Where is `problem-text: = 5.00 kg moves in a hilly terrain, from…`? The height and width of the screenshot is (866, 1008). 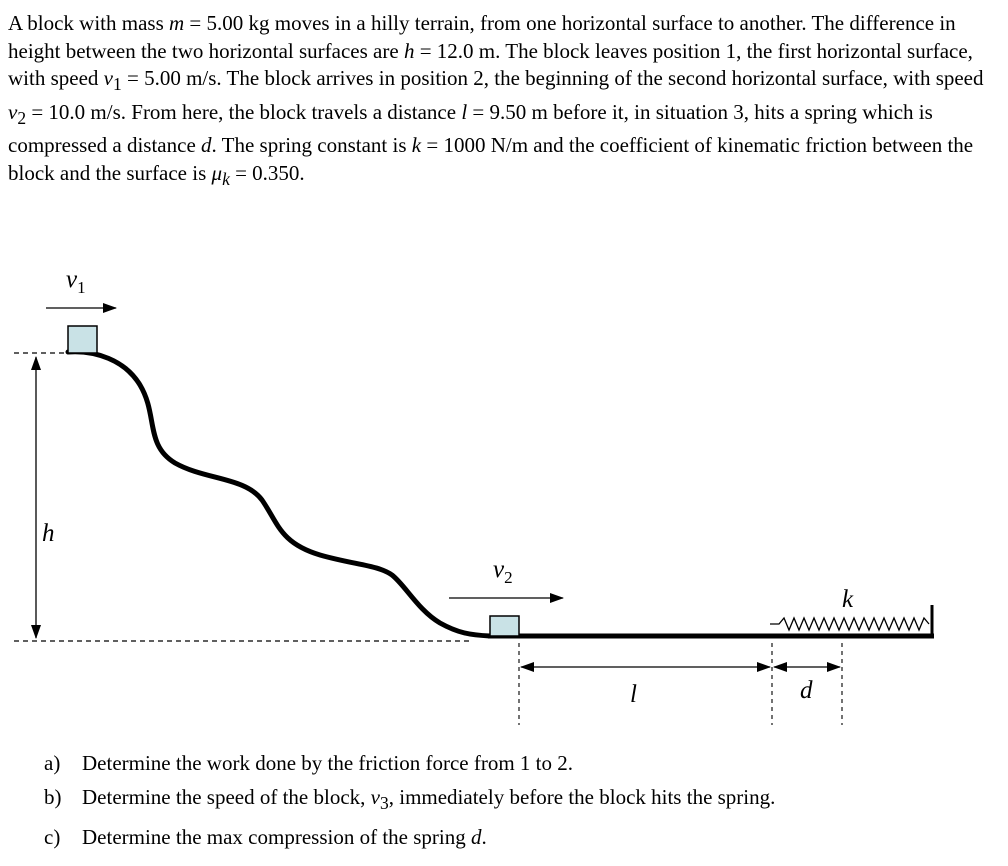 problem-text: = 5.00 kg moves in a hilly terrain, from… is located at coordinates (482, 37).